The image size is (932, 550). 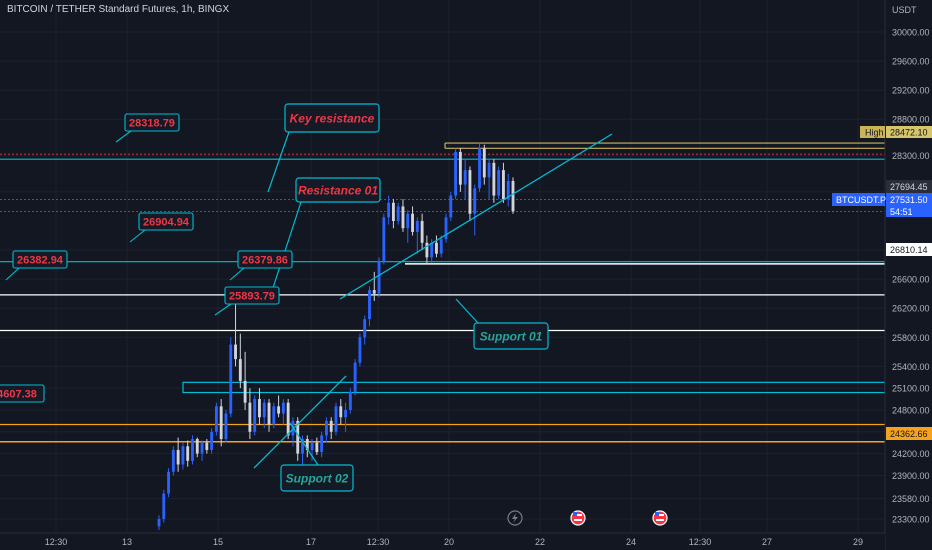 What do you see at coordinates (332, 118) in the screenshot?
I see `key-resistance-label: Key resistance` at bounding box center [332, 118].